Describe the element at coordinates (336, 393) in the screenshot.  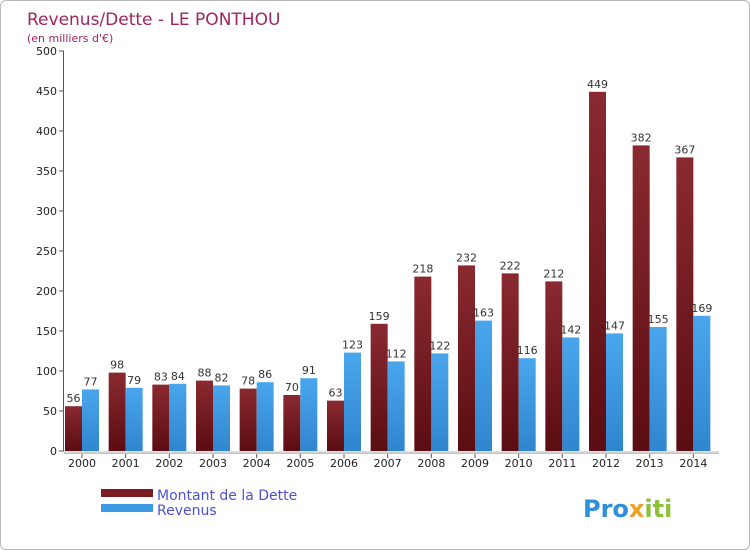
I see `data-label-debt: 63` at that location.